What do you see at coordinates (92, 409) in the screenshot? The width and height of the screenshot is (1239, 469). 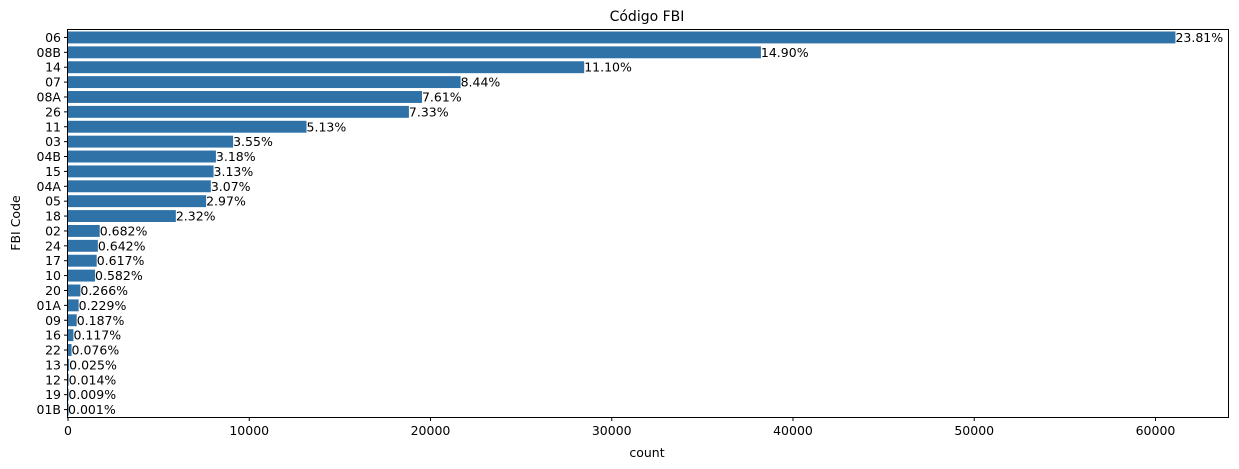 I see `data-label: 0.001%` at bounding box center [92, 409].